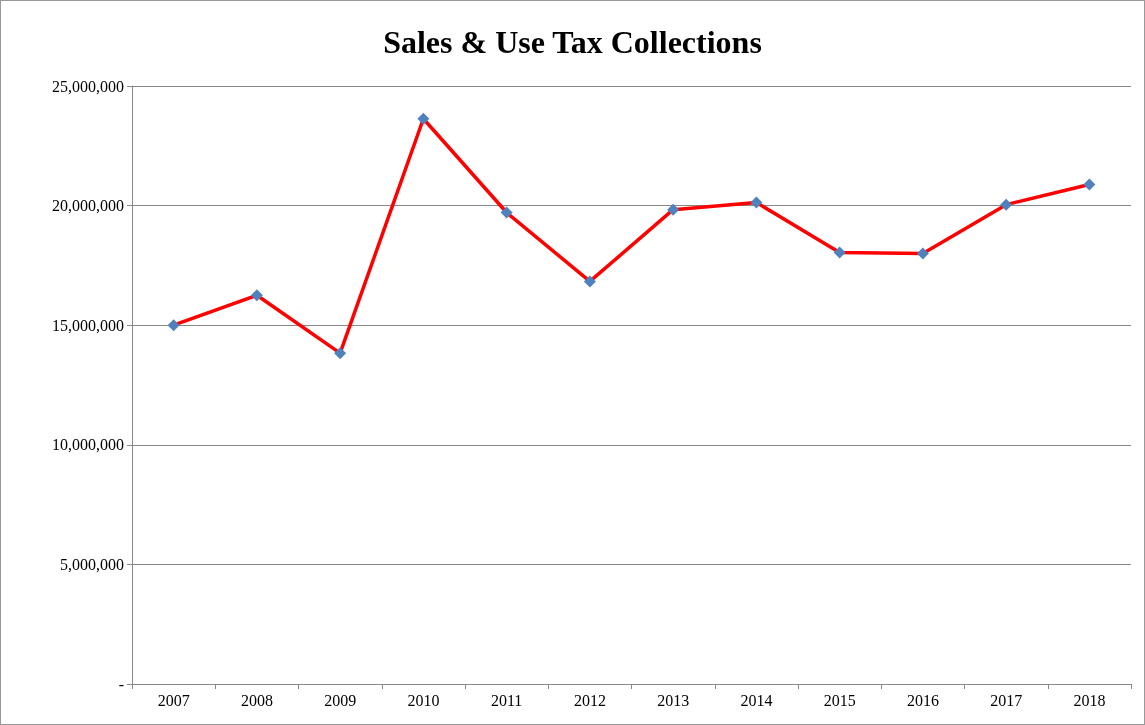 The image size is (1145, 725). Describe the element at coordinates (173, 700) in the screenshot. I see `x-tick-label: 2007` at that location.